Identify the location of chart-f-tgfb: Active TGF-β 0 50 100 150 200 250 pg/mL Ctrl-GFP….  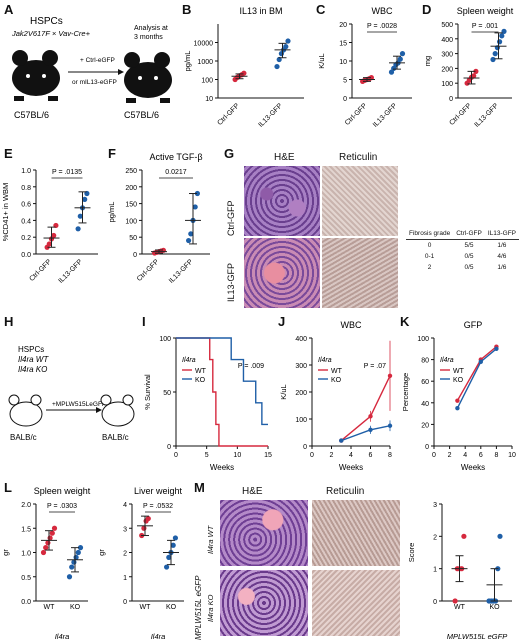
(158, 218).